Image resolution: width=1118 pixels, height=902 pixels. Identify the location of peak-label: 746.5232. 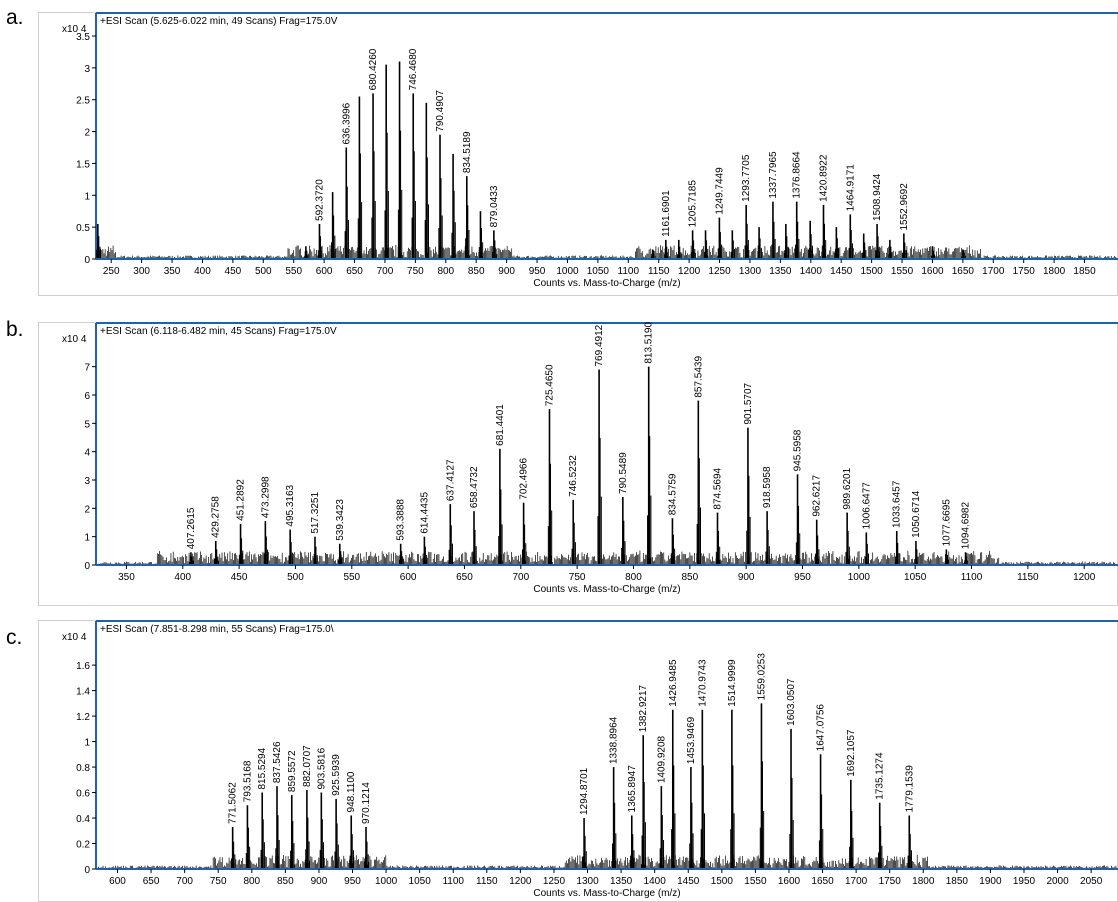
(573, 476).